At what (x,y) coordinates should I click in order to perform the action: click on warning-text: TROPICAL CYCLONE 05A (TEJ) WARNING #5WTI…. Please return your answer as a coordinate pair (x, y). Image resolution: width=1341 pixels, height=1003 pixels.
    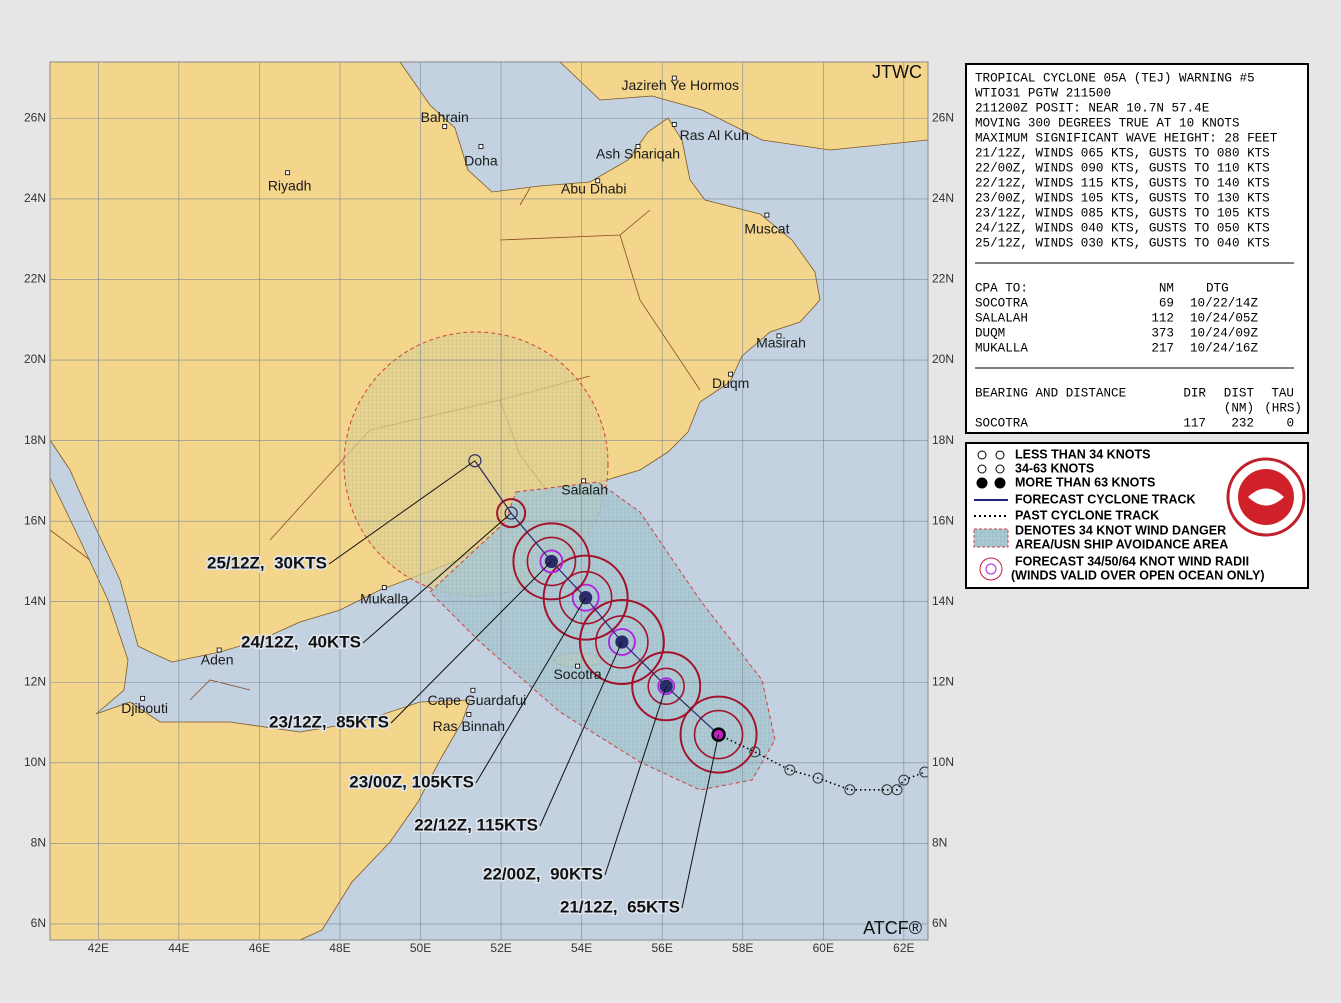
    Looking at the image, I should click on (1138, 250).